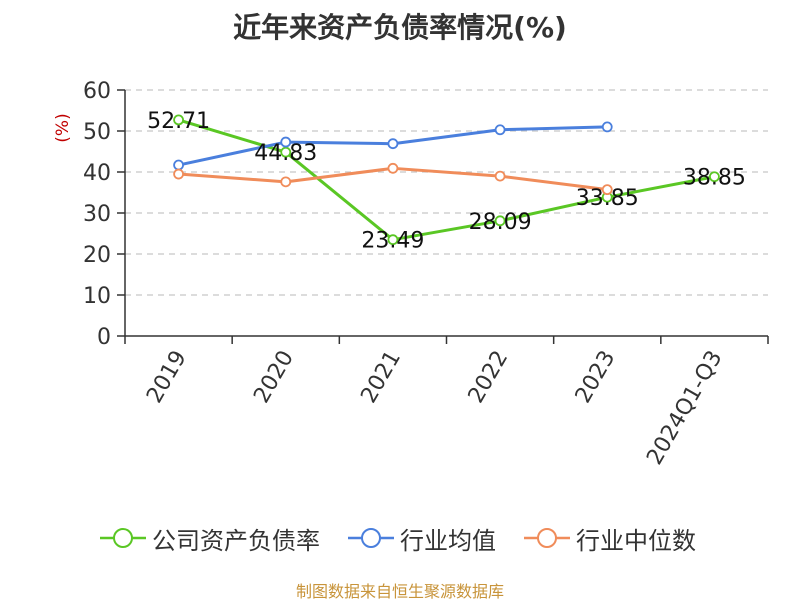  What do you see at coordinates (63, 127) in the screenshot?
I see `y-axis-label: (%)` at bounding box center [63, 127].